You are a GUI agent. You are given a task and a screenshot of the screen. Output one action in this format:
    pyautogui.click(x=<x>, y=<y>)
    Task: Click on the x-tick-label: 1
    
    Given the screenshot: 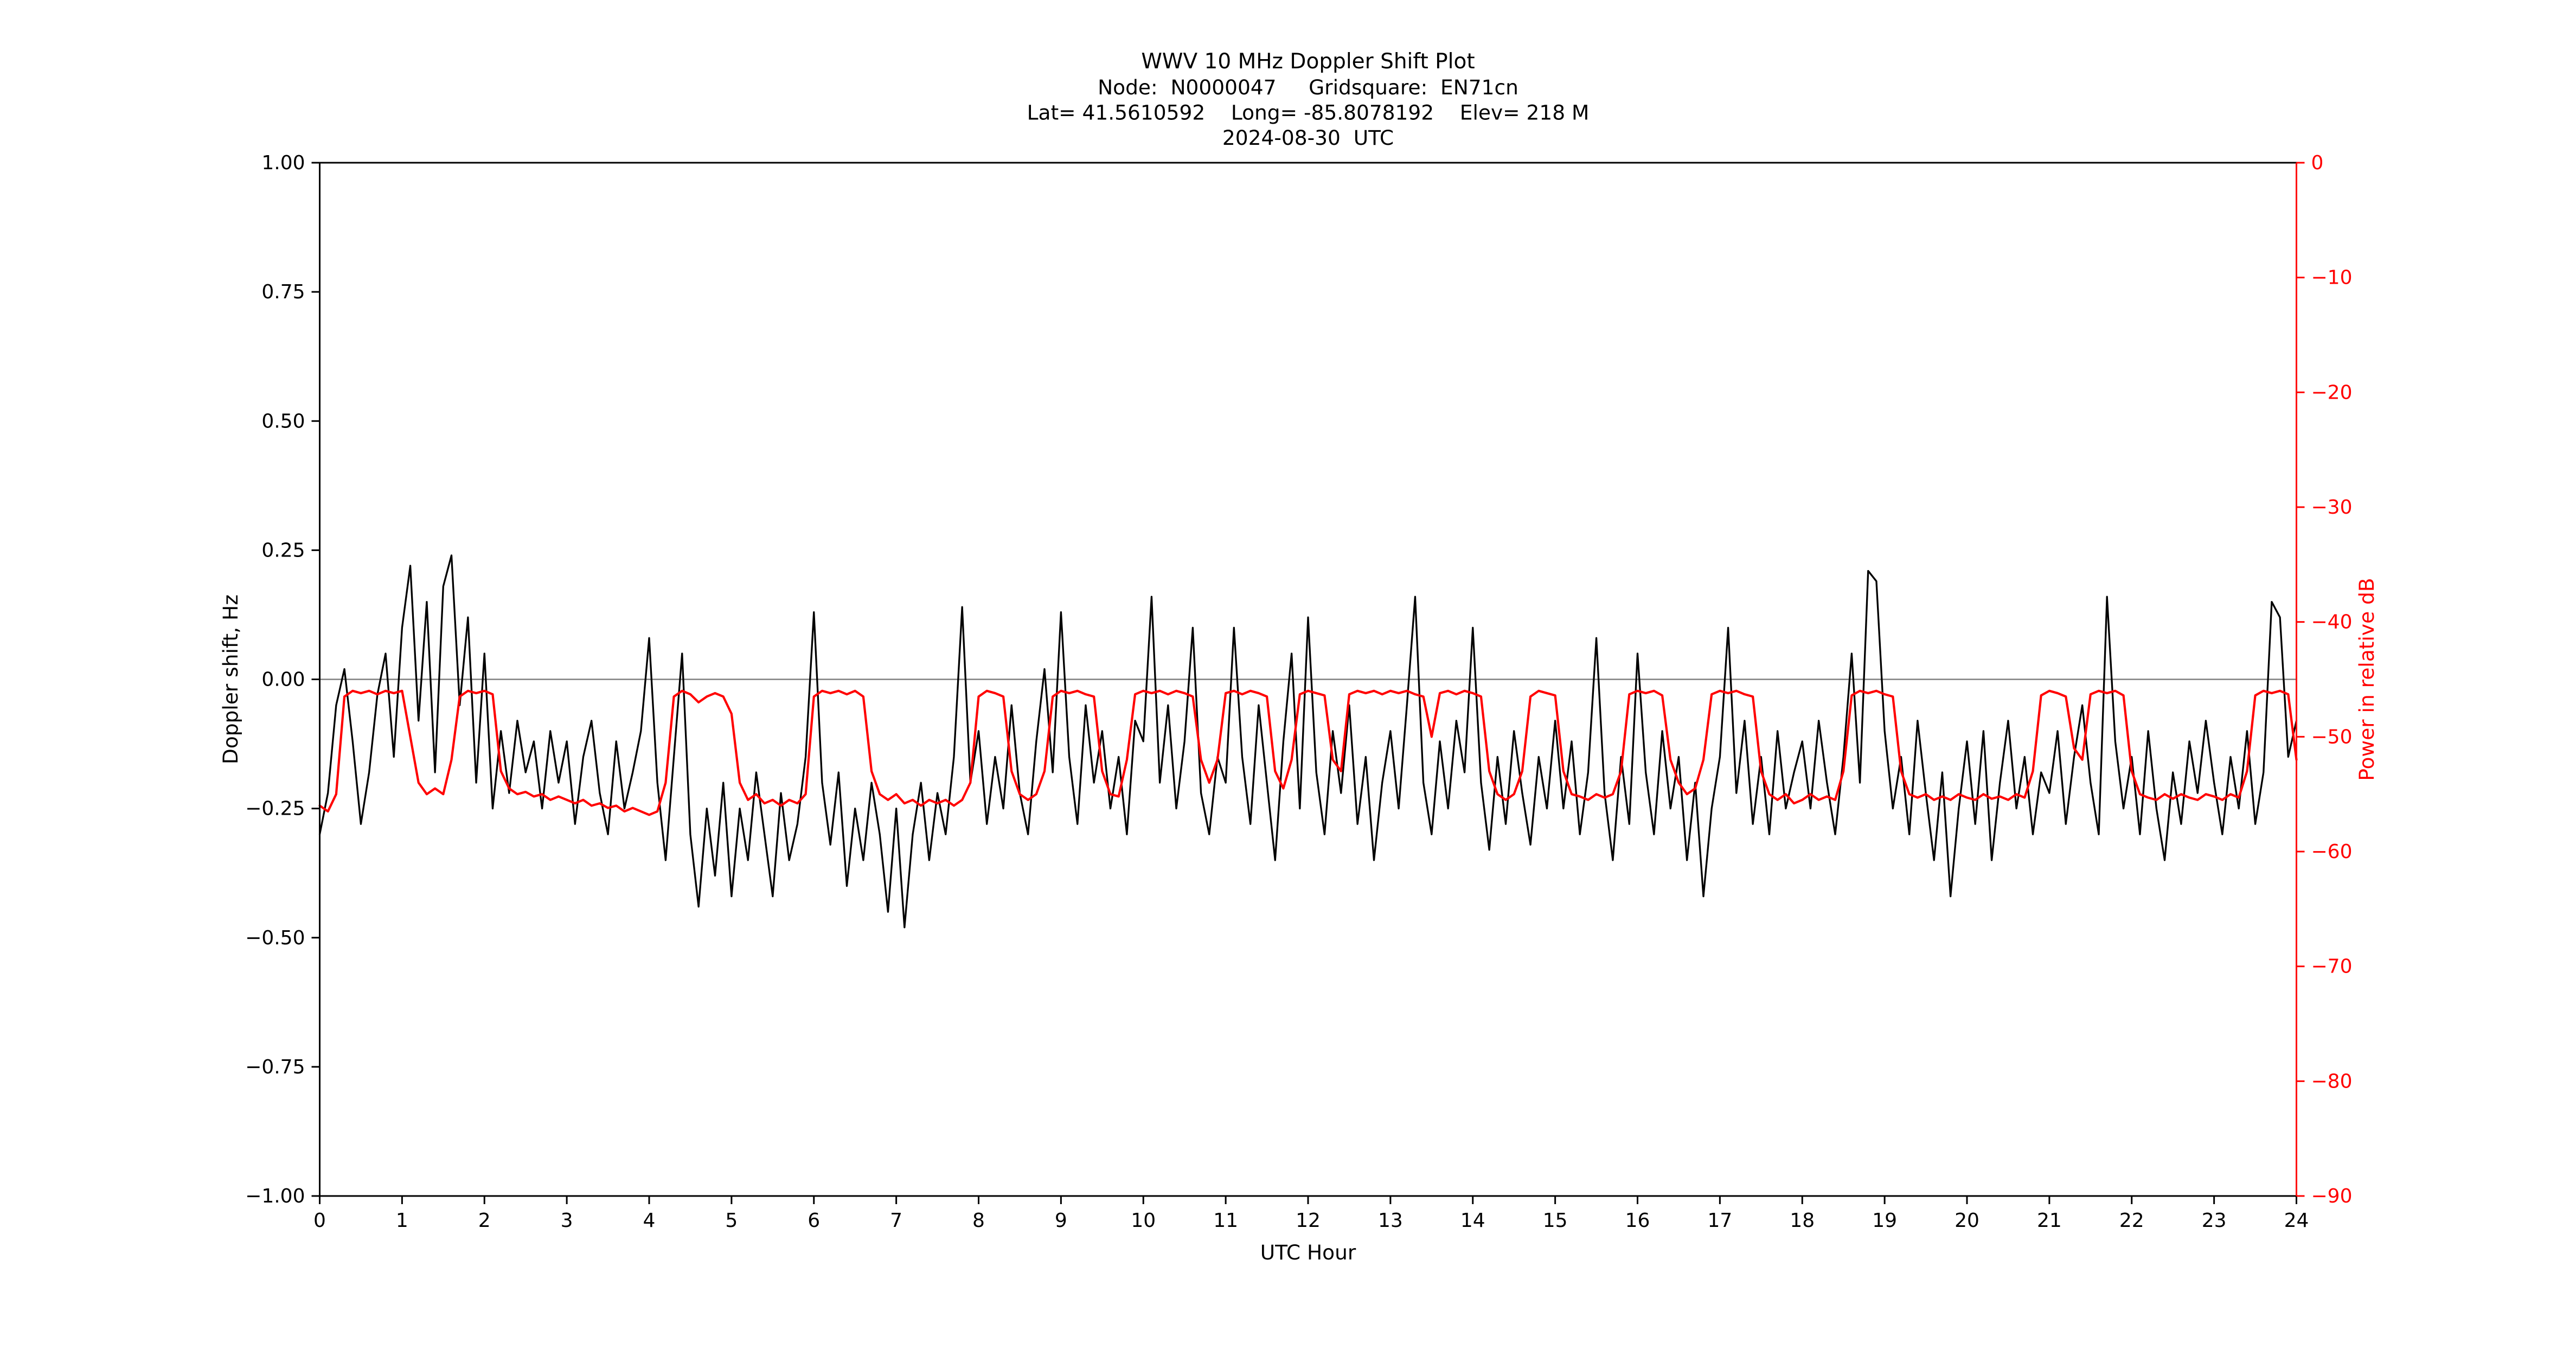 What is the action you would take?
    pyautogui.click(x=402, y=1221)
    